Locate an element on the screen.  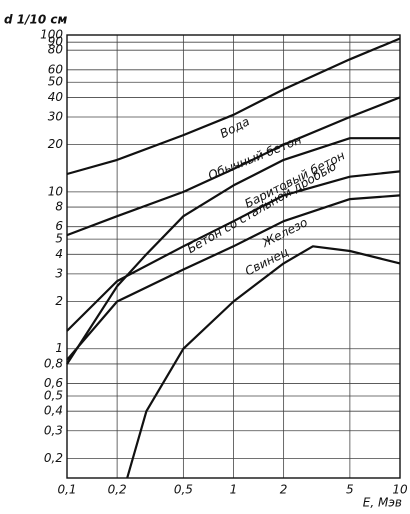
y-tick-label: 5 is located at coordinates (59, 239).